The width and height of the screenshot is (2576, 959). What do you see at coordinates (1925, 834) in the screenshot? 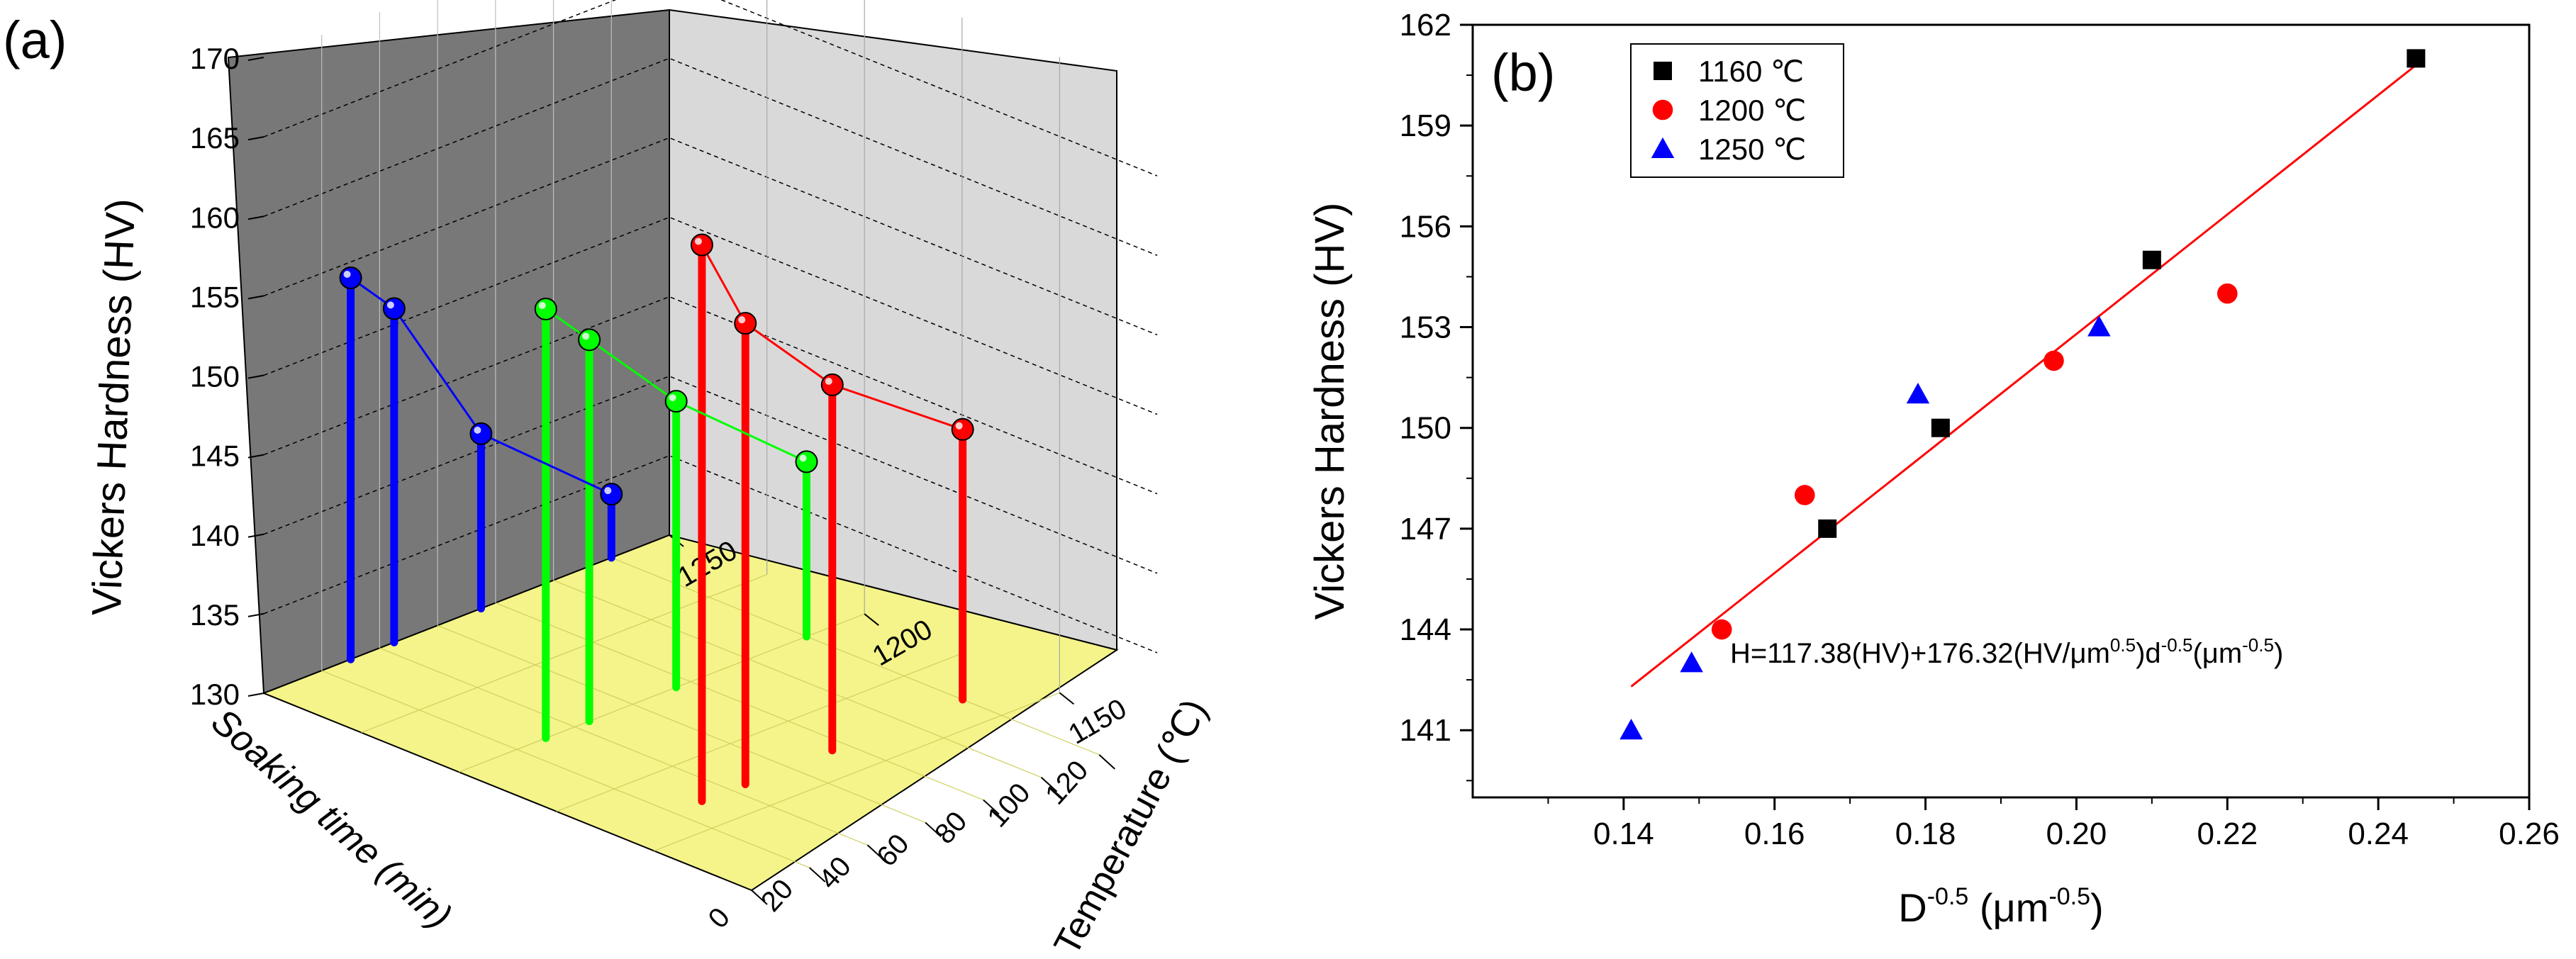
I see `x-tick-label: 0.18` at bounding box center [1925, 834].